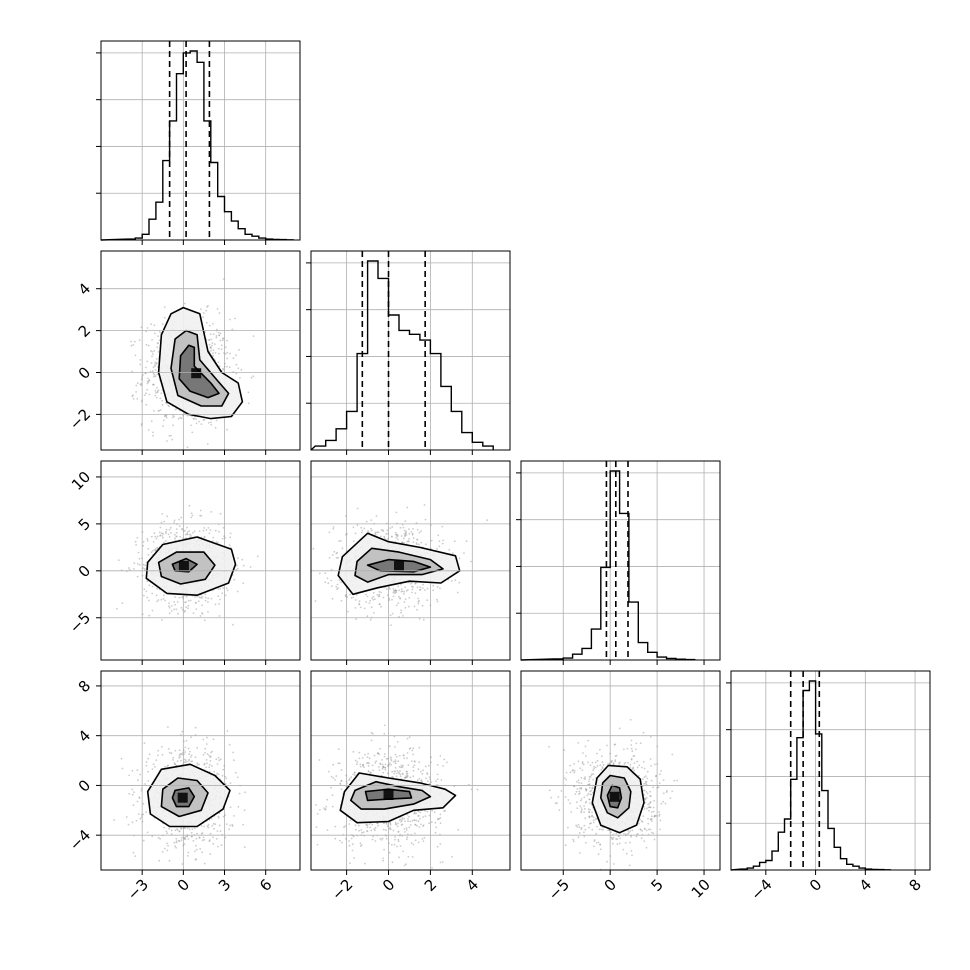 The height and width of the screenshot is (970, 970). What do you see at coordinates (84, 571) in the screenshot?
I see `y-tick-label: 0` at bounding box center [84, 571].